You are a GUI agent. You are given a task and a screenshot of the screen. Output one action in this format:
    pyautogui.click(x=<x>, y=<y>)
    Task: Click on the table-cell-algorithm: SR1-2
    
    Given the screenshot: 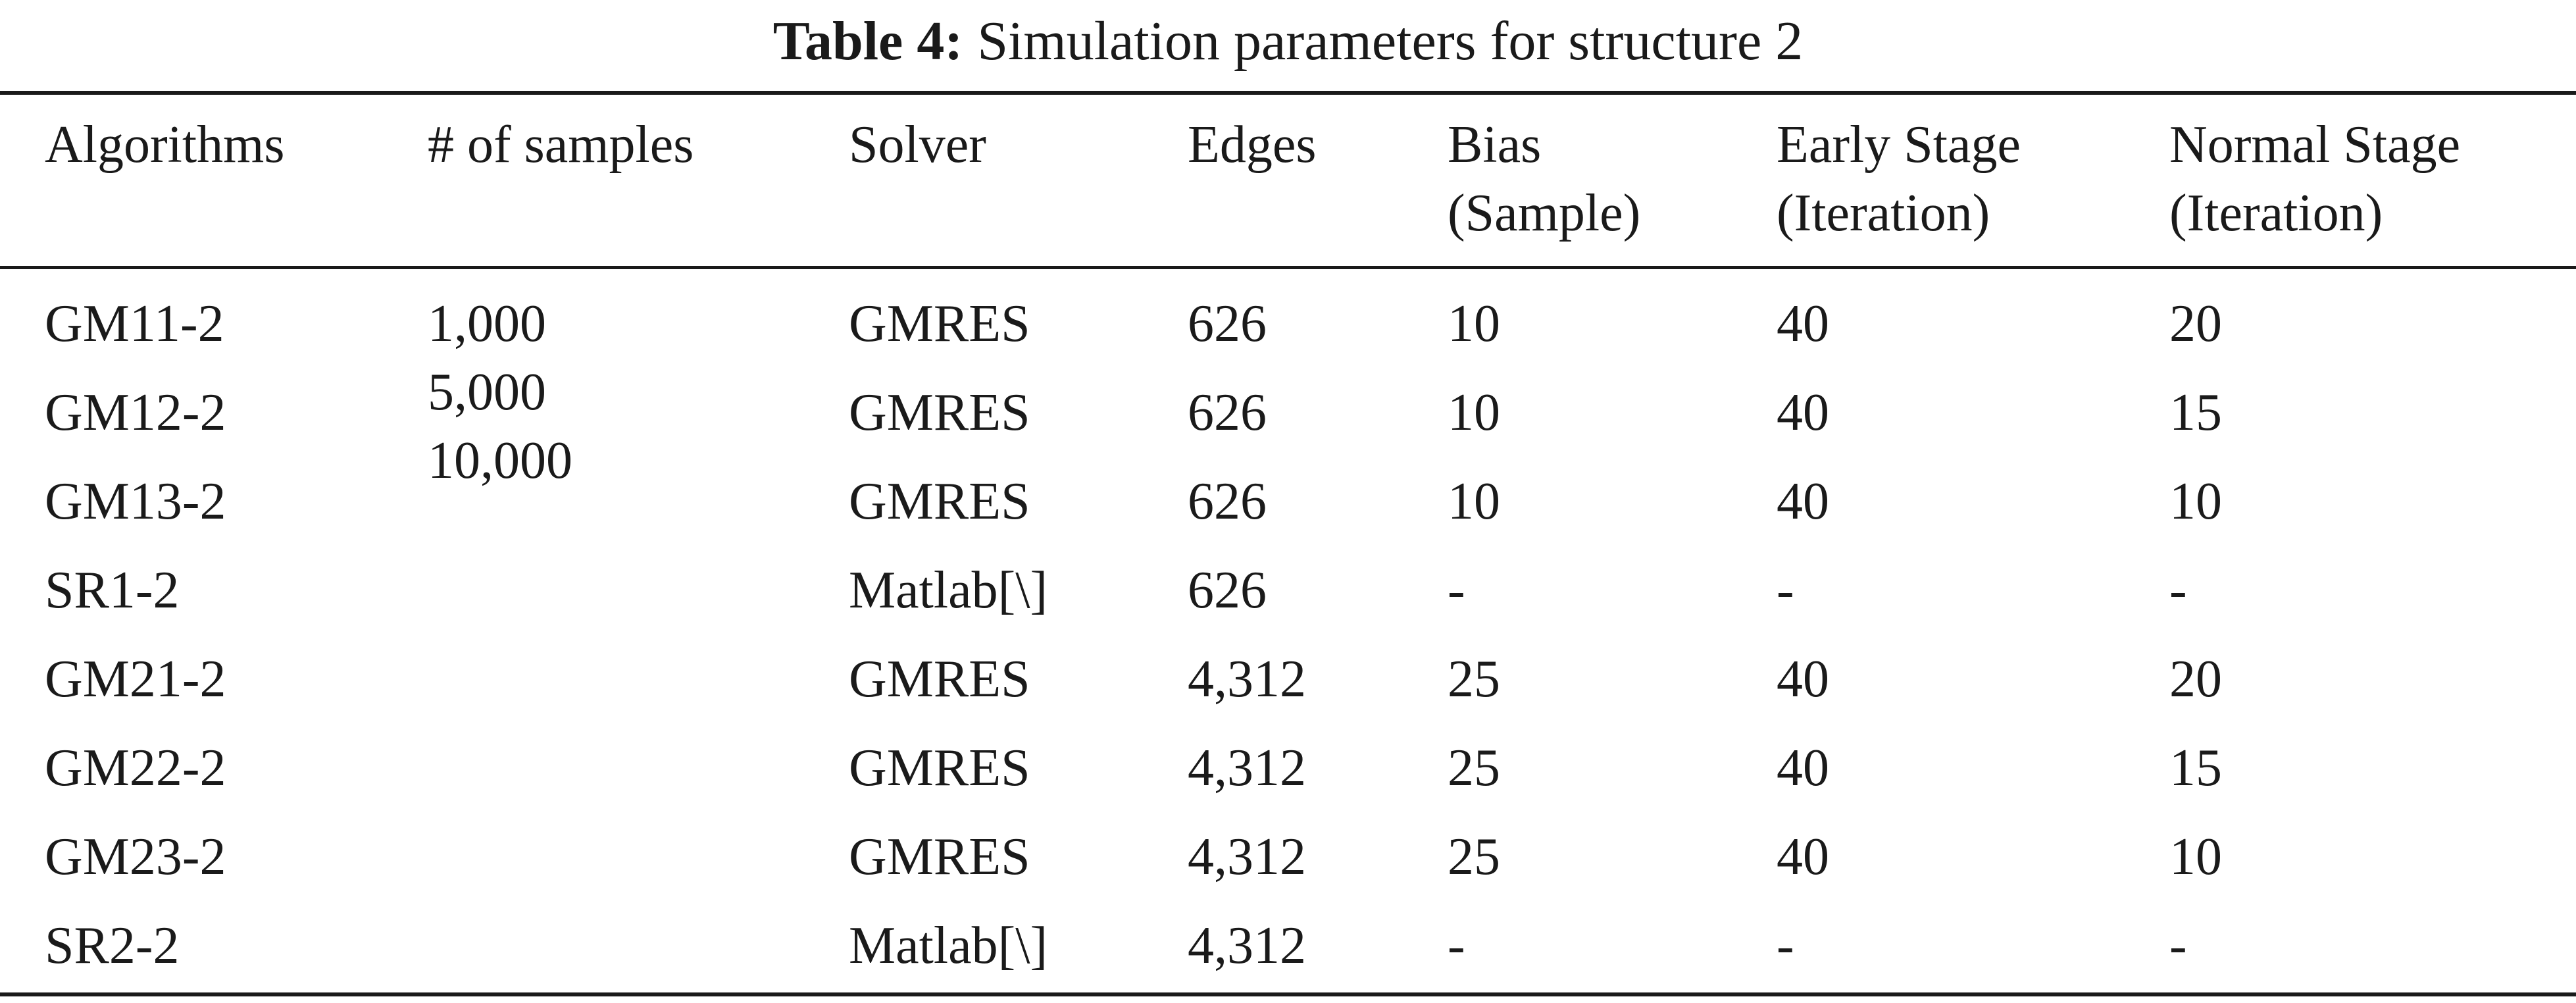 What is the action you would take?
    pyautogui.click(x=112, y=590)
    